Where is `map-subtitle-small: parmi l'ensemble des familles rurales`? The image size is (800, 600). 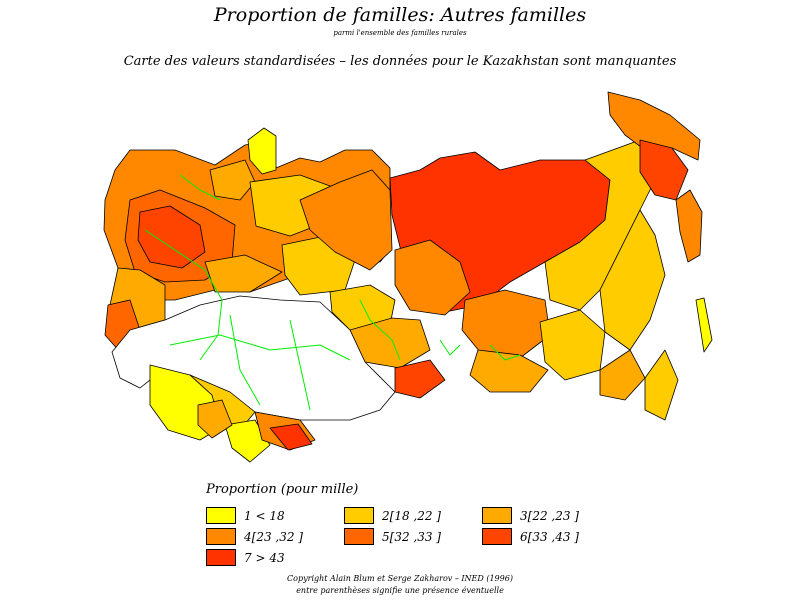
map-subtitle-small: parmi l'ensemble des familles rurales is located at coordinates (400, 33).